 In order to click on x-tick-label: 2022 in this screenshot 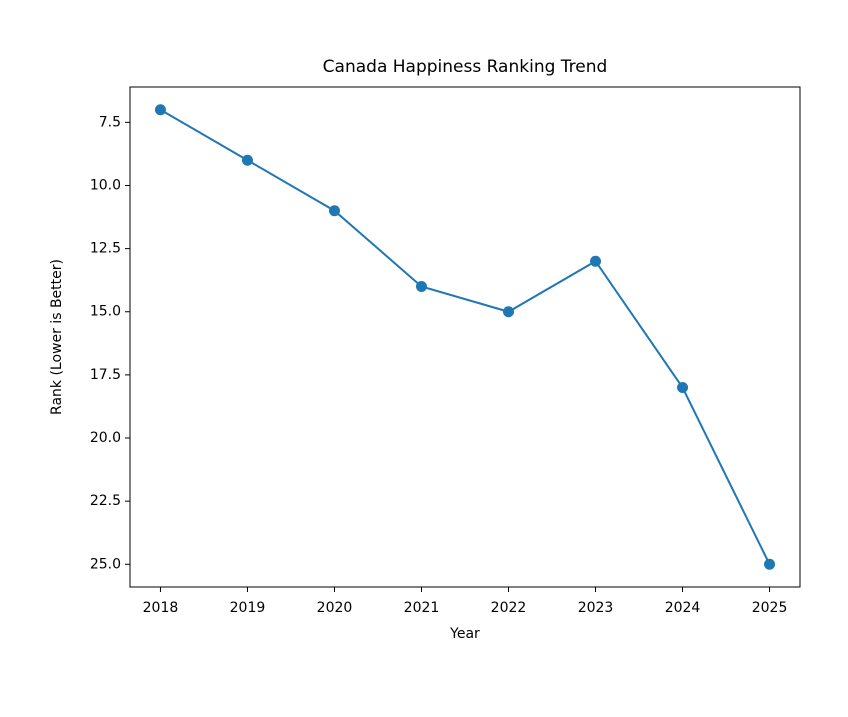, I will do `click(509, 608)`.